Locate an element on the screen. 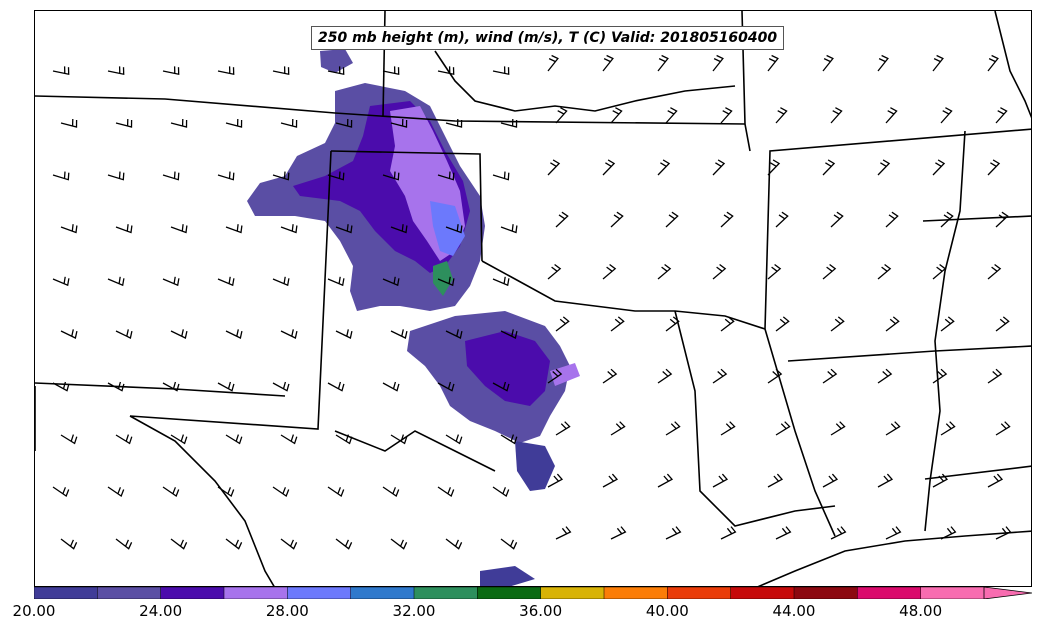 This screenshot has height=633, width=1041. colorbar-segments is located at coordinates (533, 593).